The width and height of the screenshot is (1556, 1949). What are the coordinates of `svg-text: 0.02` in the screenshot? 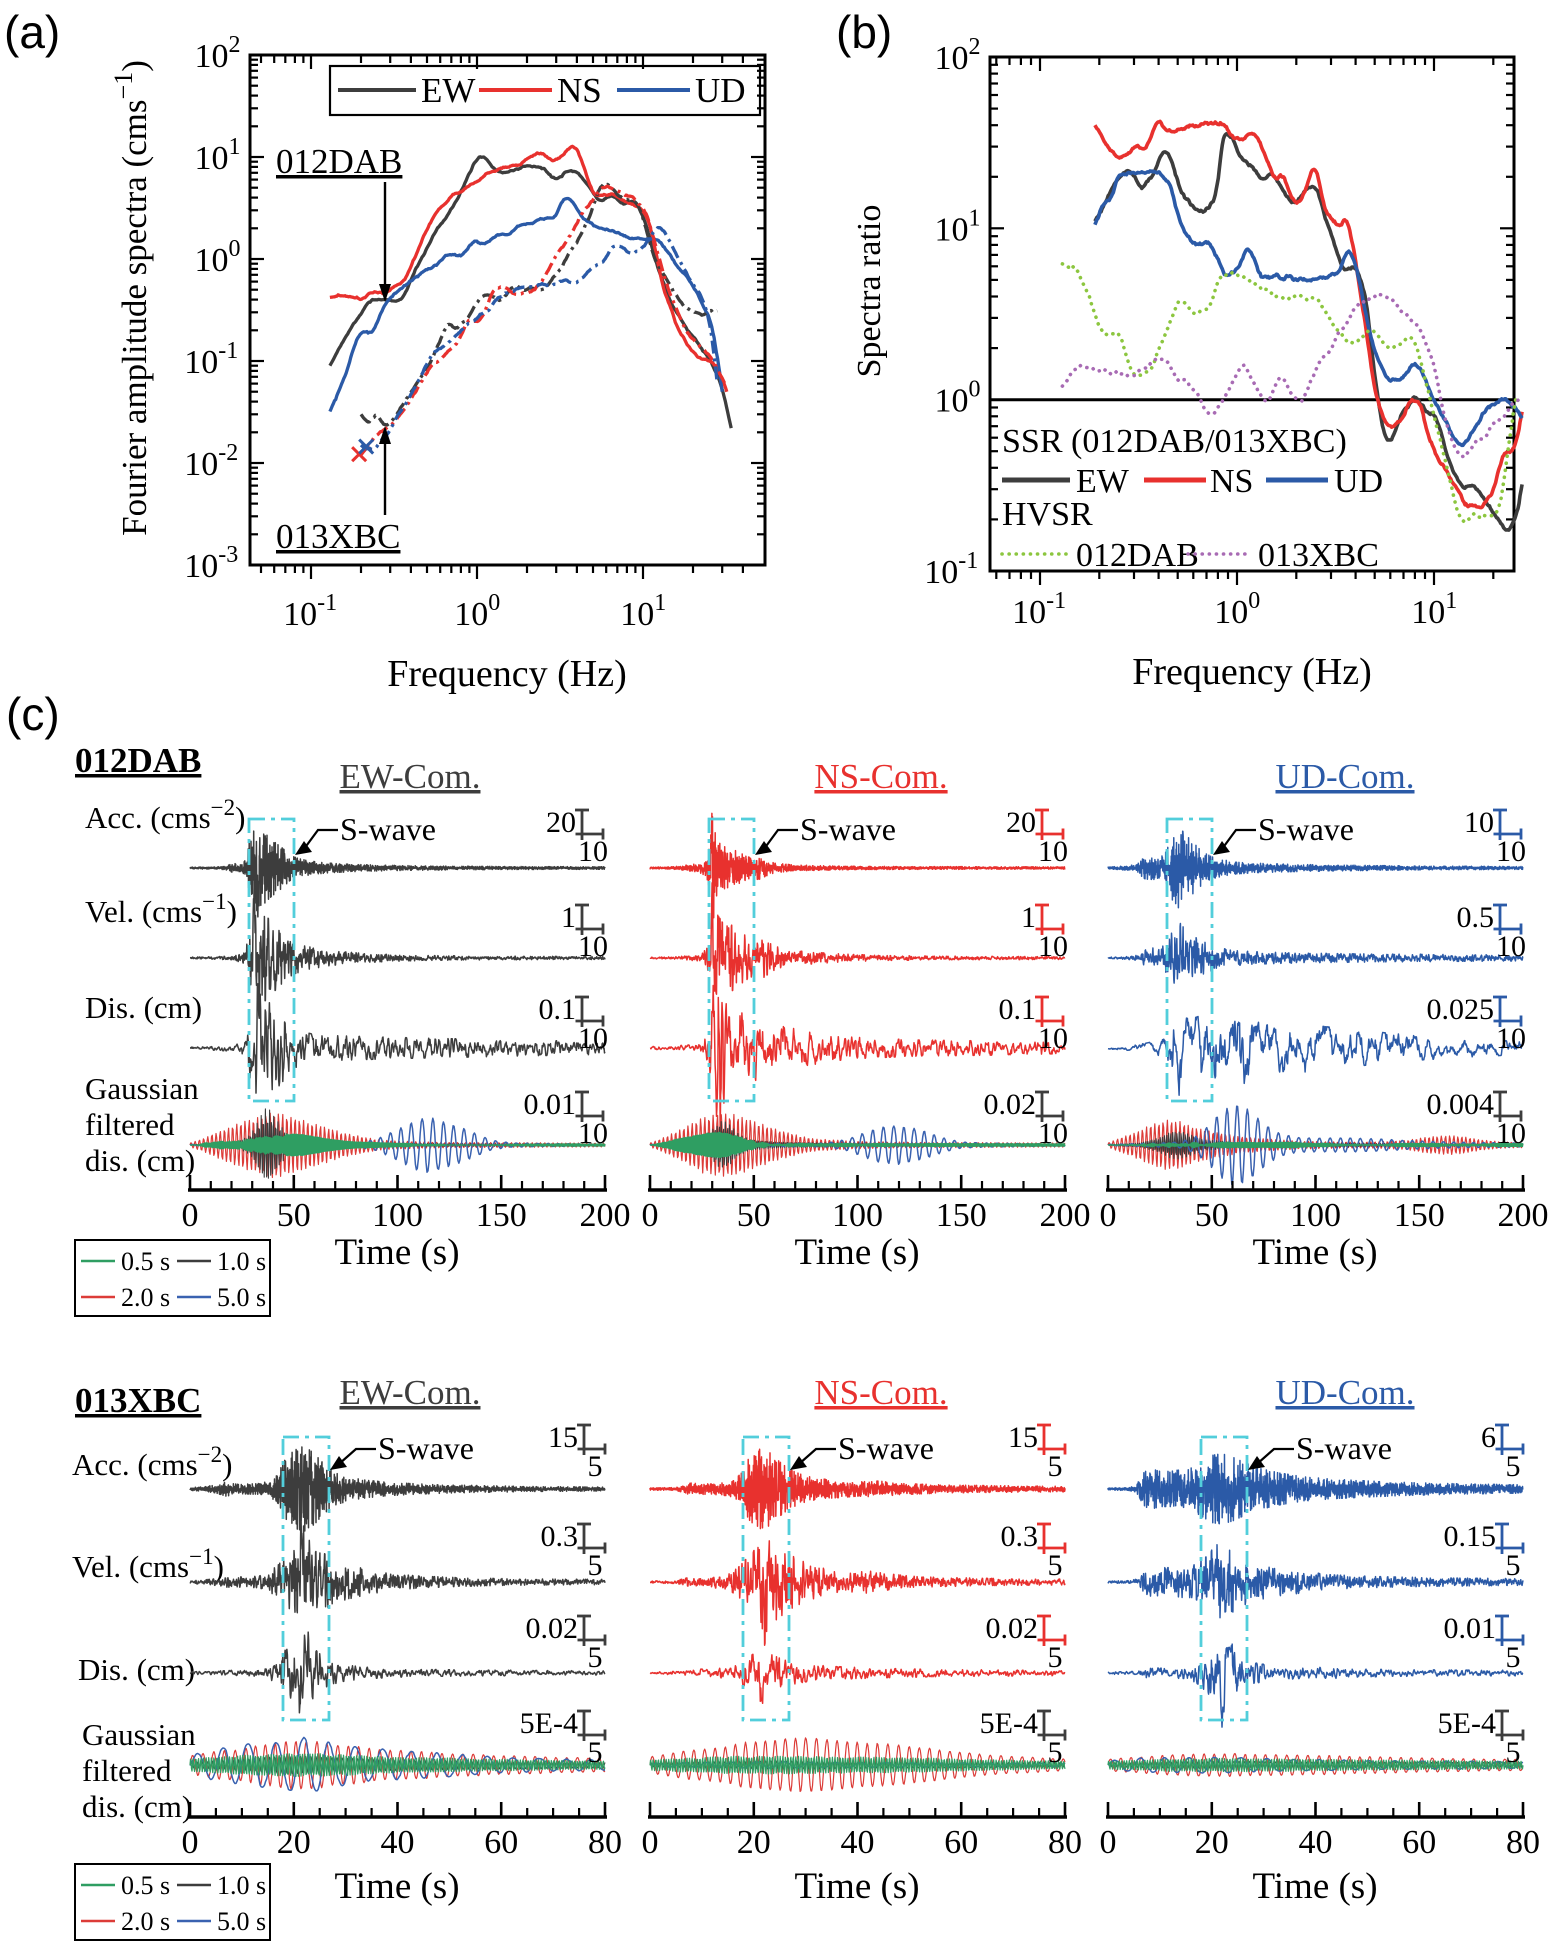 It's located at (1012, 1628).